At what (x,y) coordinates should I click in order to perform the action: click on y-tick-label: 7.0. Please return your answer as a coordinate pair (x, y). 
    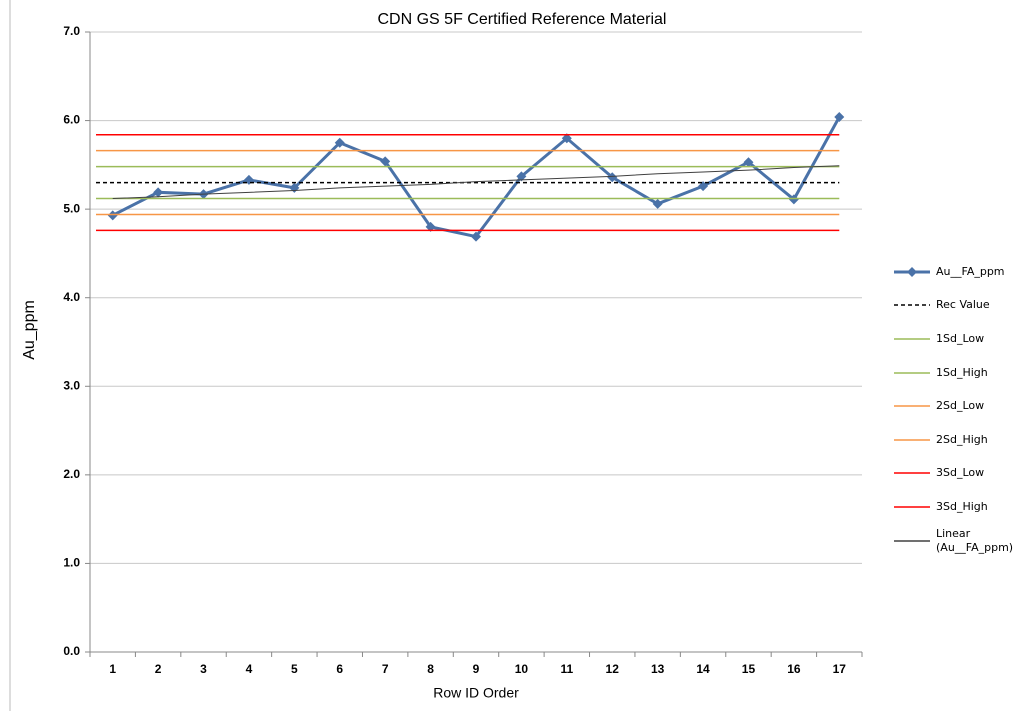
    Looking at the image, I should click on (71, 31).